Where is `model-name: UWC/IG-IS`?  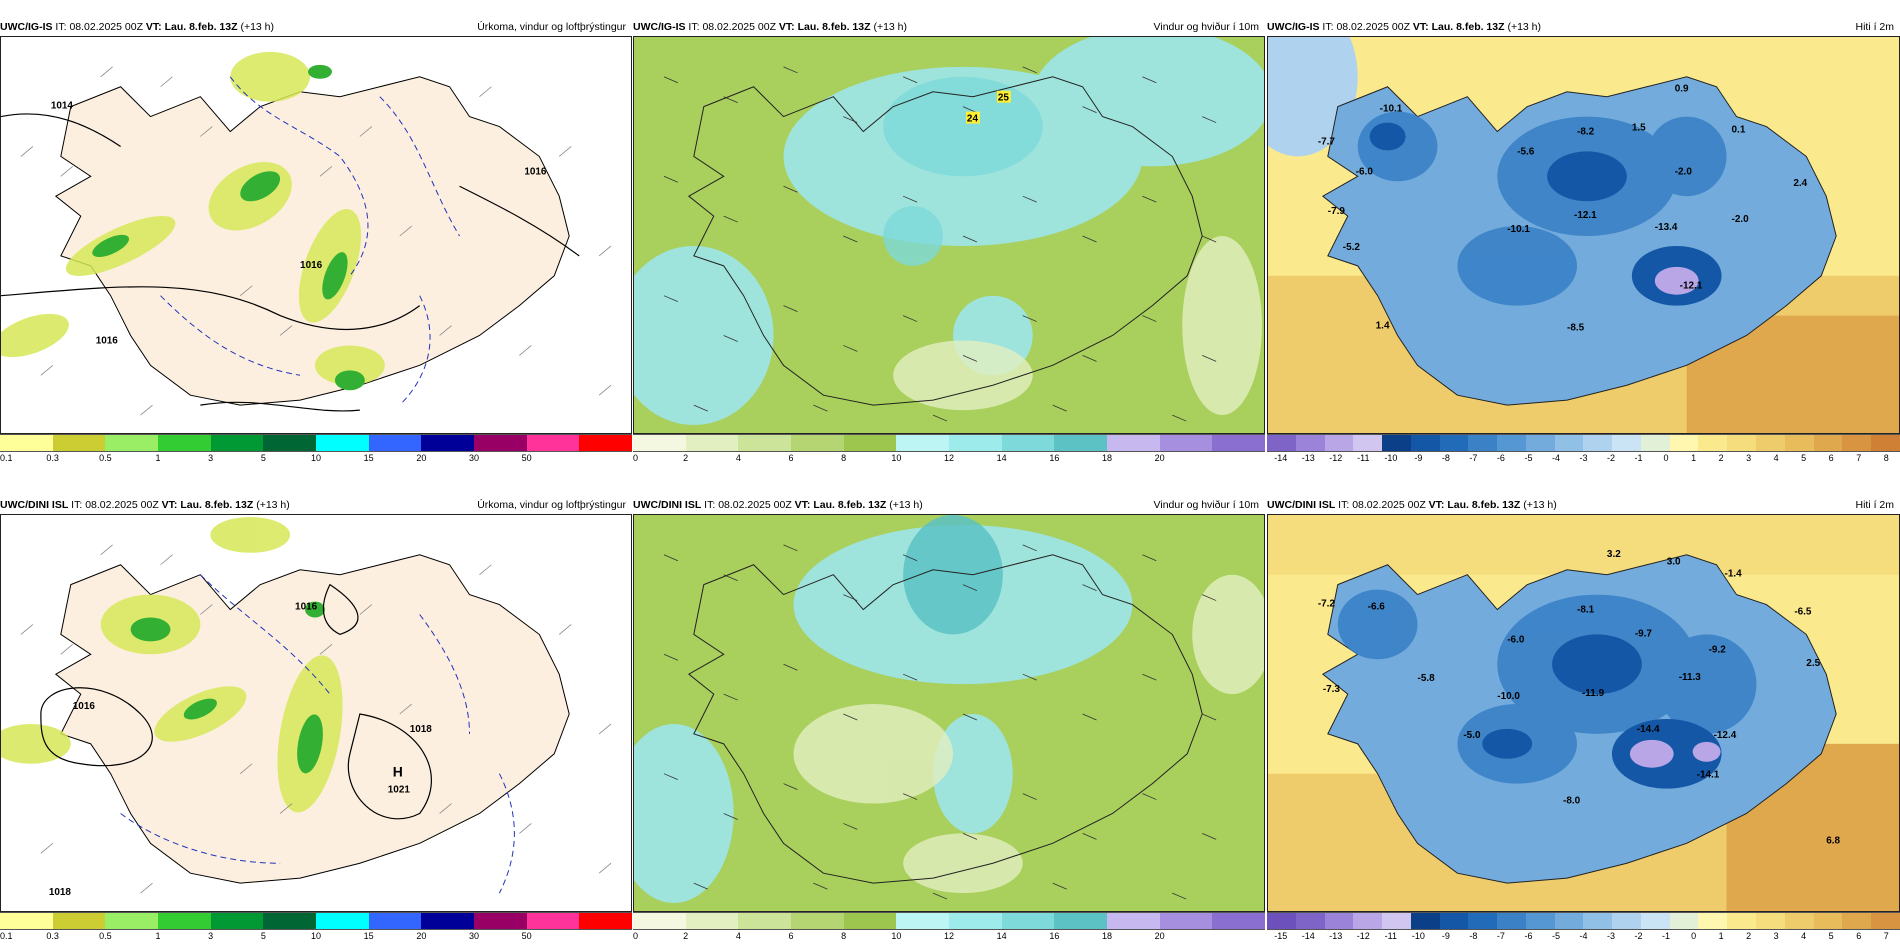
model-name: UWC/IG-IS is located at coordinates (26, 27).